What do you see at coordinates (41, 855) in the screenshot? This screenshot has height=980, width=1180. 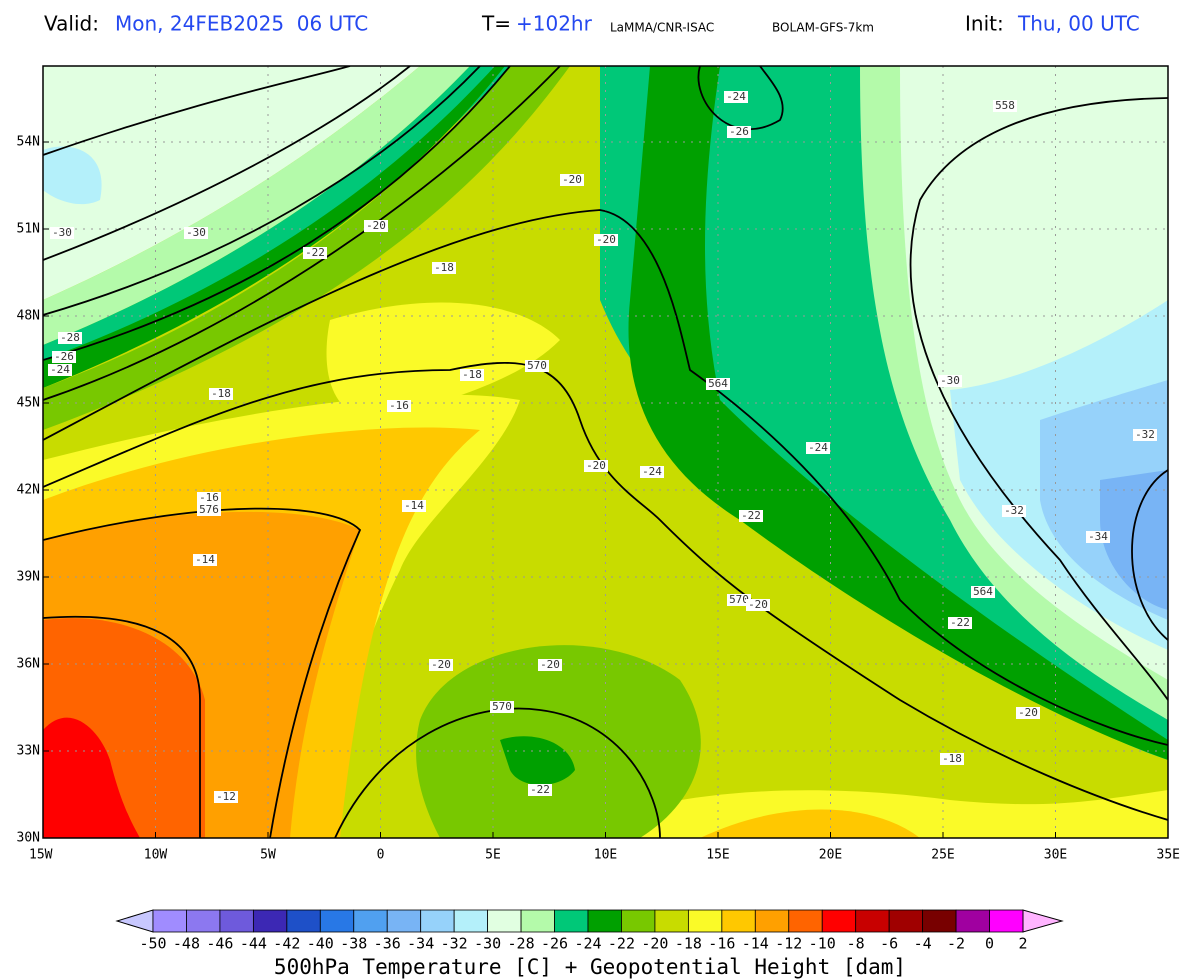 I see `lon-label: 15W` at bounding box center [41, 855].